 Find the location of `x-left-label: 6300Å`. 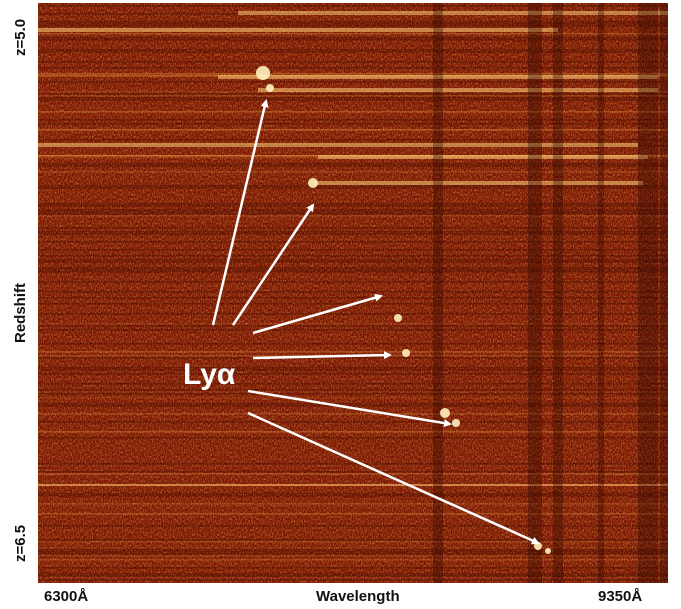

x-left-label: 6300Å is located at coordinates (66, 596).